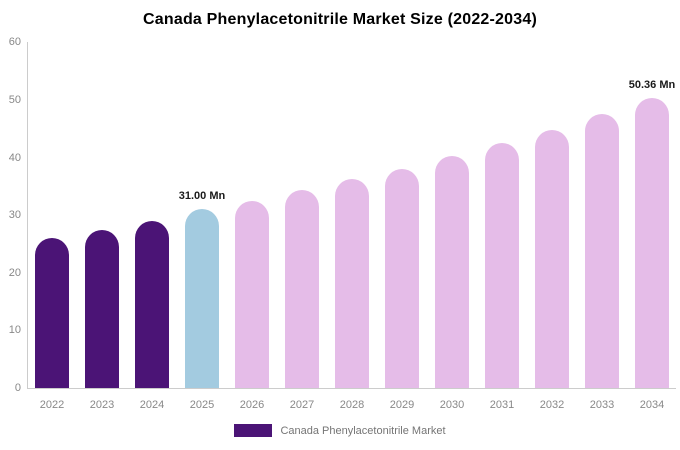 This screenshot has width=680, height=450. Describe the element at coordinates (452, 272) in the screenshot. I see `bar-2030` at that location.